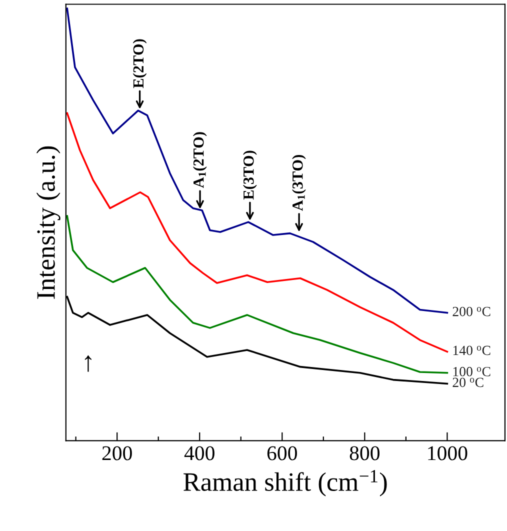 The height and width of the screenshot is (531, 507). Describe the element at coordinates (199, 453) in the screenshot. I see `x-tick-label: 400` at that location.